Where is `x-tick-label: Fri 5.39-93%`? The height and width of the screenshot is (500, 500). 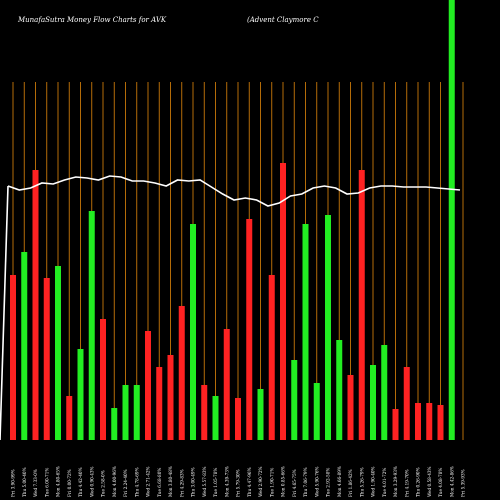 x-tick-label: Fri 5.39-93% is located at coordinates (463, 483).